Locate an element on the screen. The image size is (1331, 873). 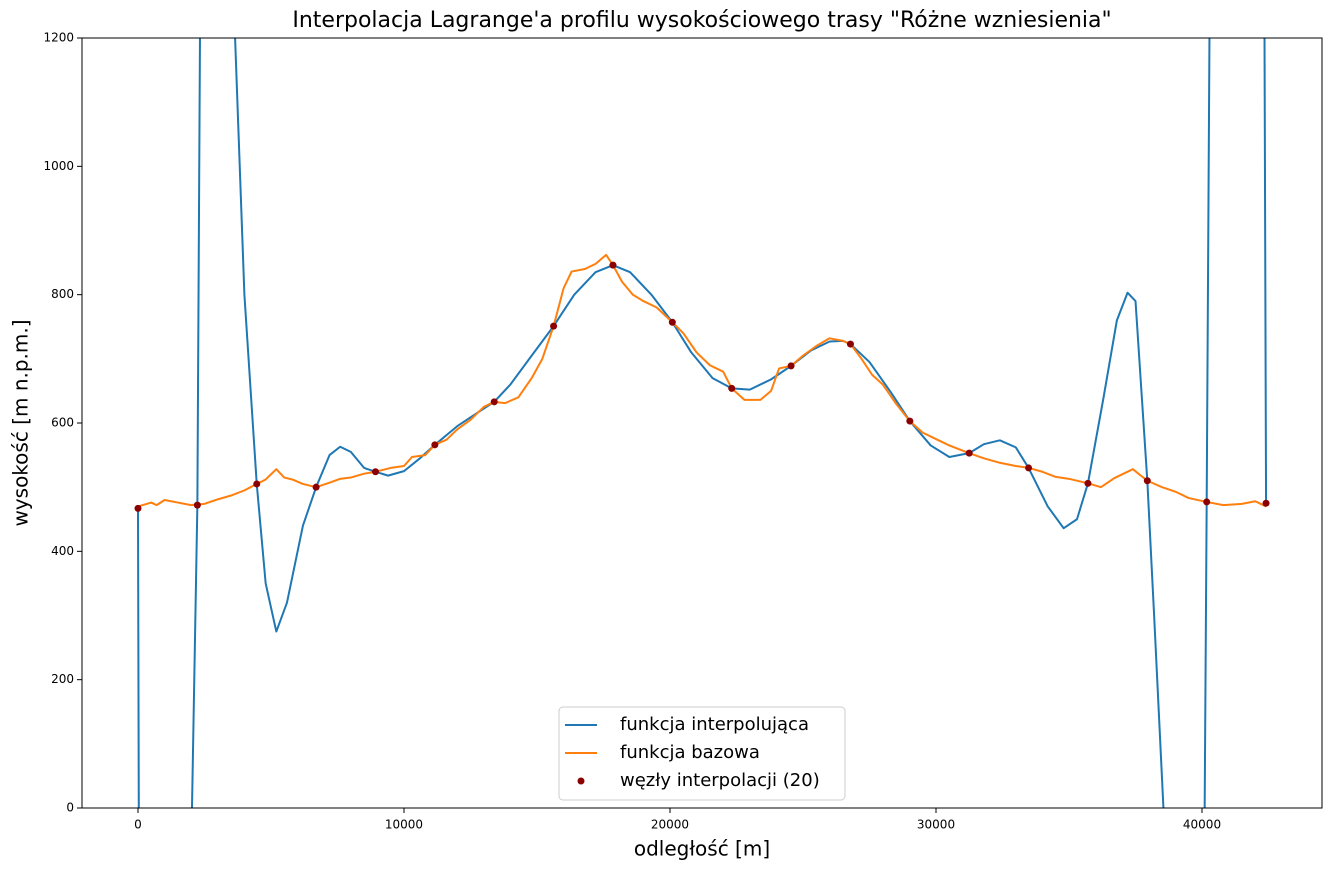
y-tick-label: 1000 is located at coordinates (58, 166).